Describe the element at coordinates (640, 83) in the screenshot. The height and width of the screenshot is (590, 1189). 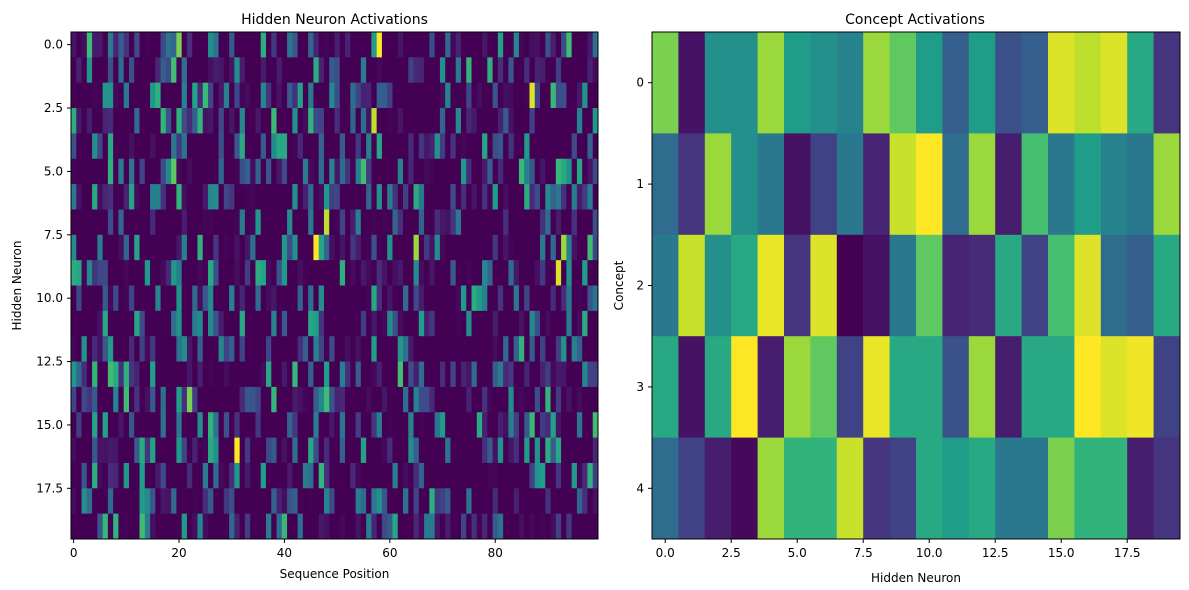
I see `y-tick-label: 0` at that location.